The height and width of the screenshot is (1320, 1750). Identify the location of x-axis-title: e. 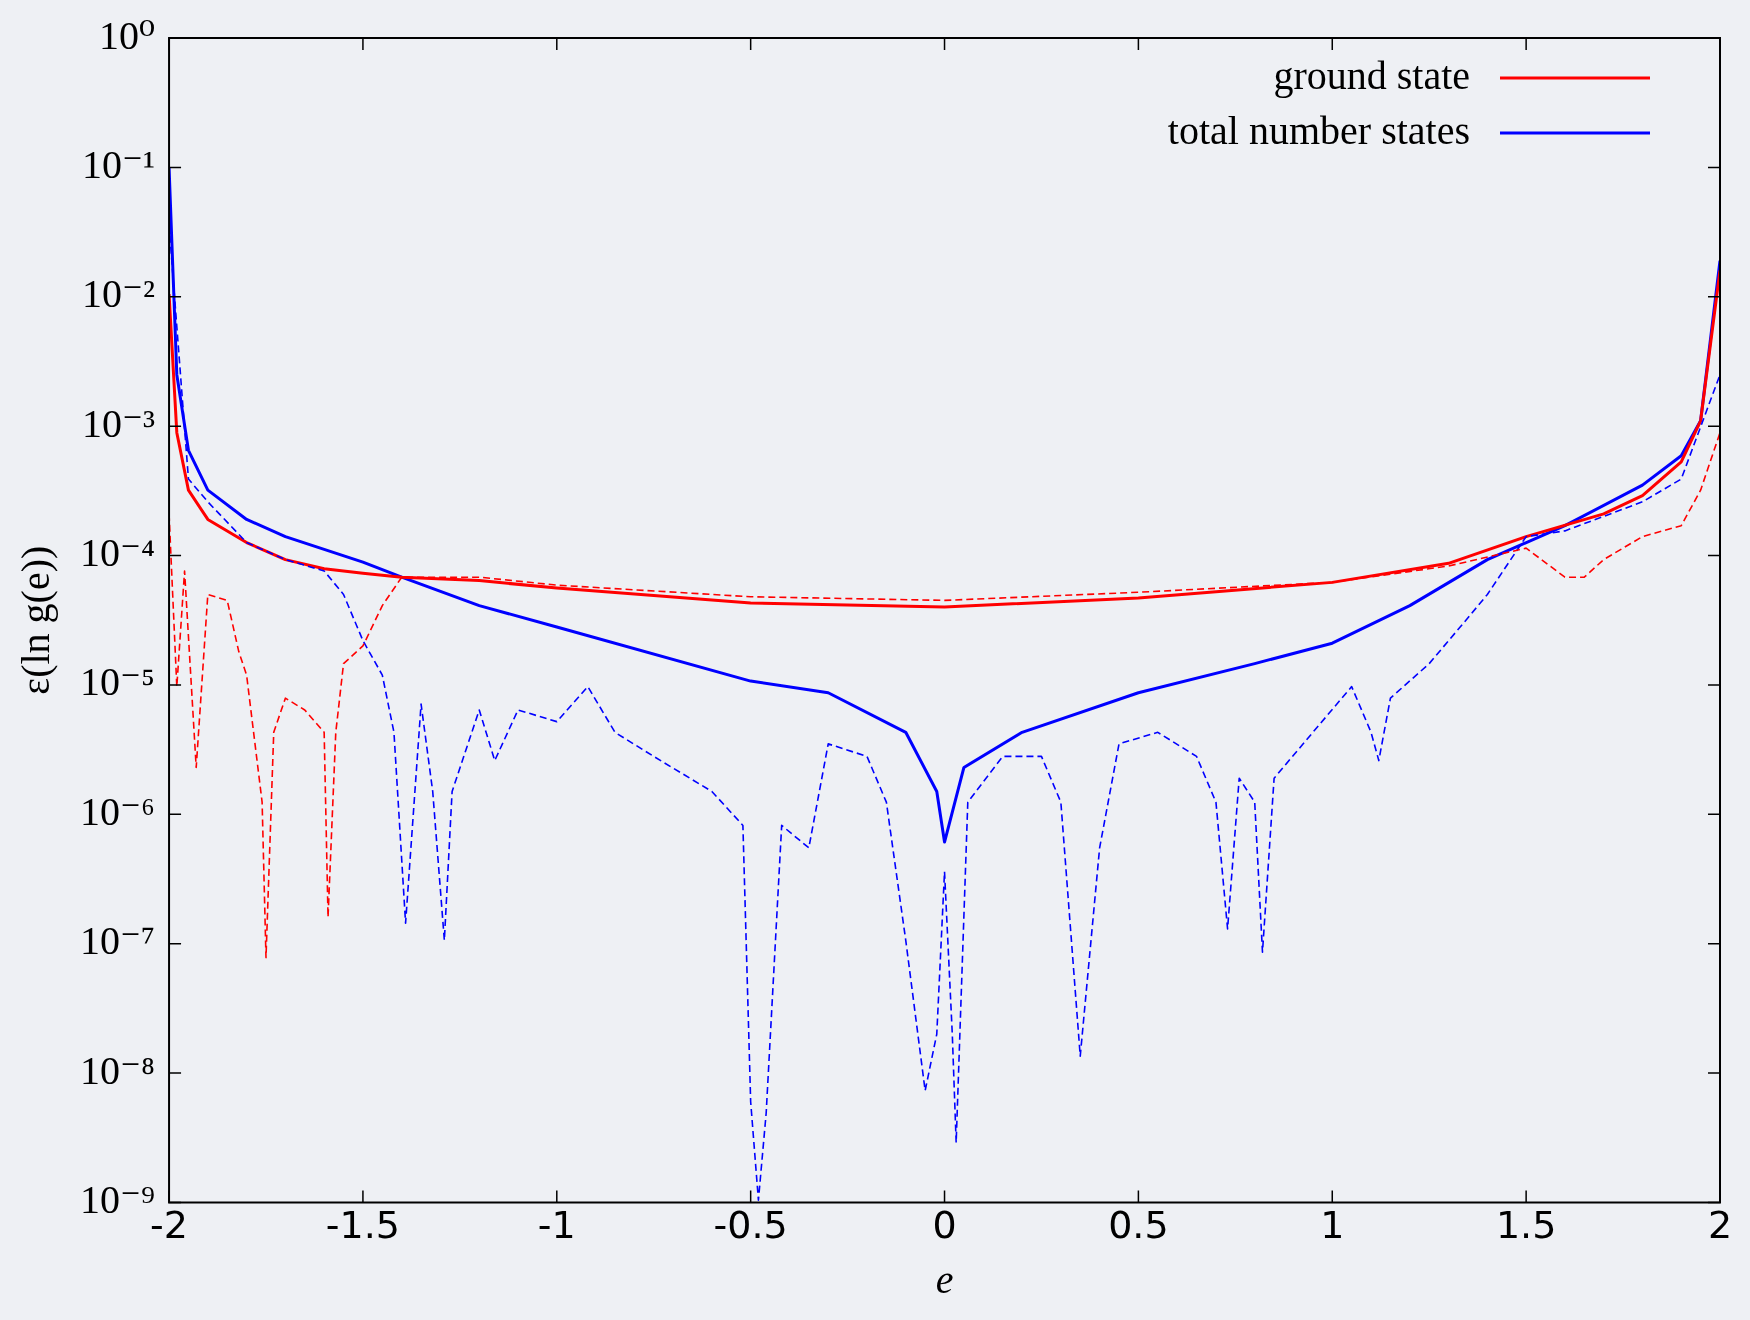
(944, 1279).